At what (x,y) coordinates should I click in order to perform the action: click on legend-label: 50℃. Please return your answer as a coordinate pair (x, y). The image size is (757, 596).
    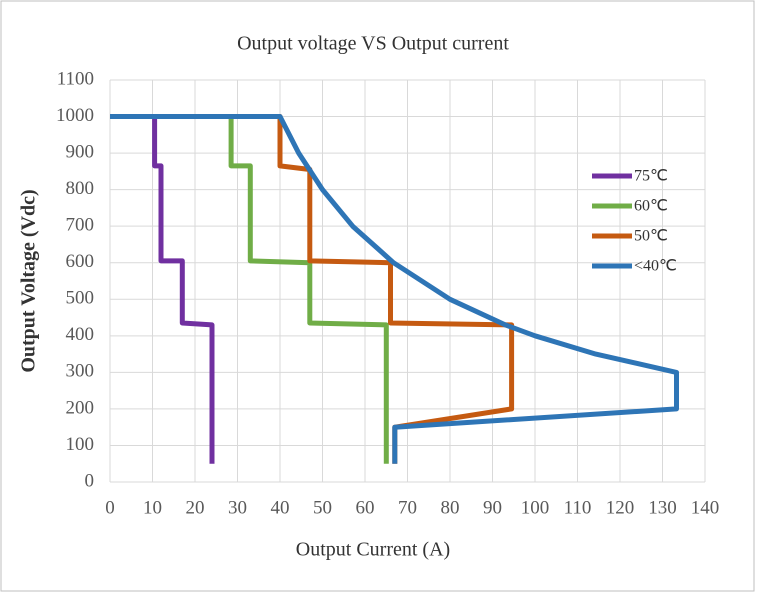
    Looking at the image, I should click on (651, 236).